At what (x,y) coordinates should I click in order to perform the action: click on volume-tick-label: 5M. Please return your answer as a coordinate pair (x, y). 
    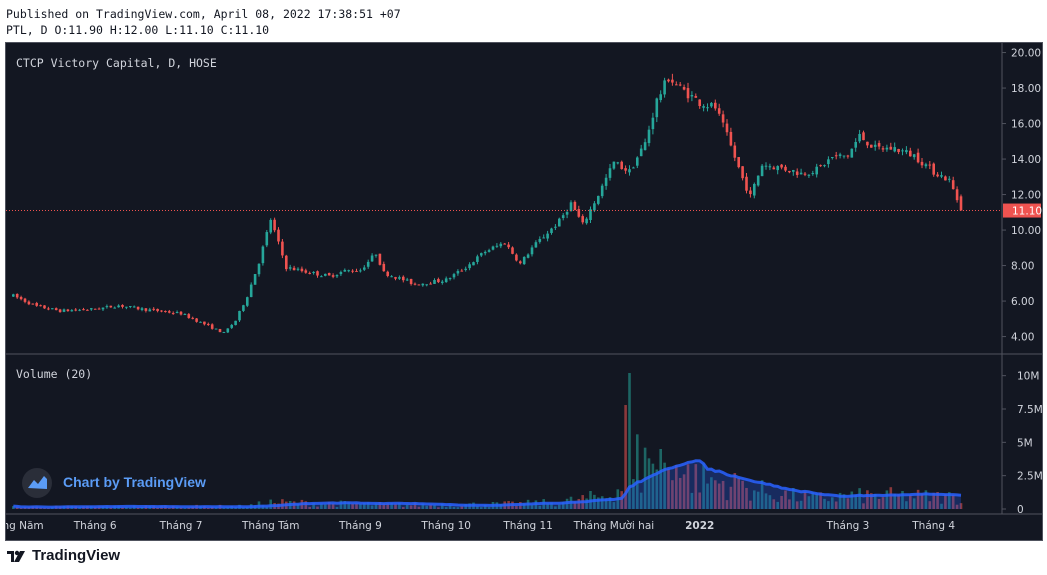
    Looking at the image, I should click on (1025, 443).